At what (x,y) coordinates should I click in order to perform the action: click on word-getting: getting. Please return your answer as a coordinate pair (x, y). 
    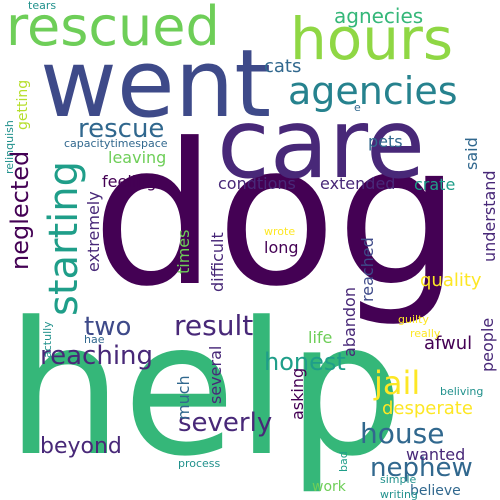
    Looking at the image, I should click on (23, 104).